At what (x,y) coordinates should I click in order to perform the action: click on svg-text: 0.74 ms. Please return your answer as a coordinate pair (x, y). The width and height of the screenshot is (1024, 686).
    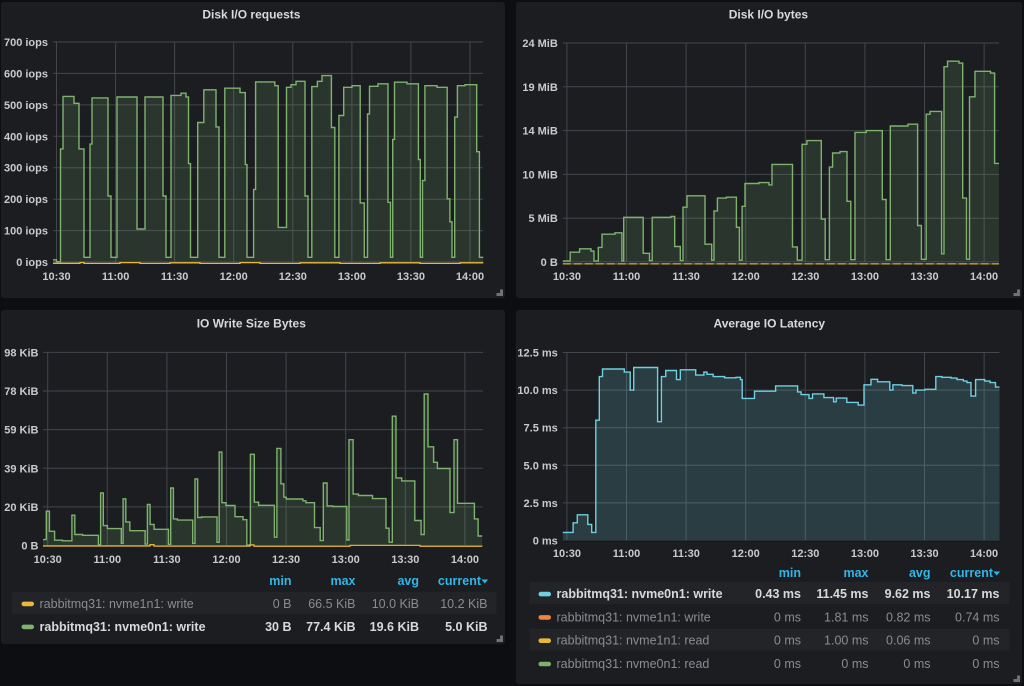
    Looking at the image, I should click on (977, 617).